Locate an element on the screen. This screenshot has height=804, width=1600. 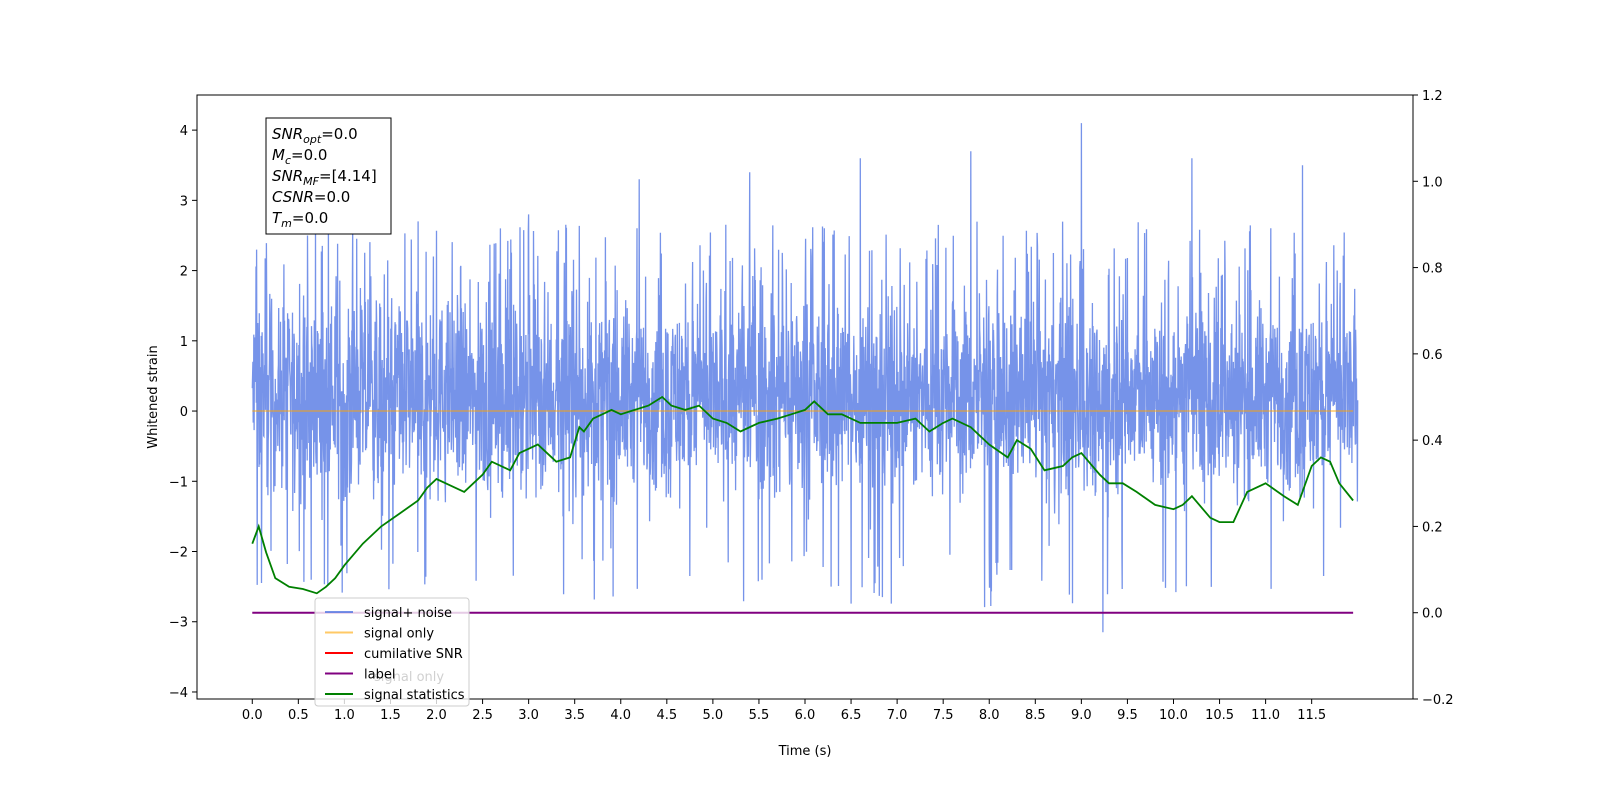
x-tick-label: 10.5 is located at coordinates (1219, 715).